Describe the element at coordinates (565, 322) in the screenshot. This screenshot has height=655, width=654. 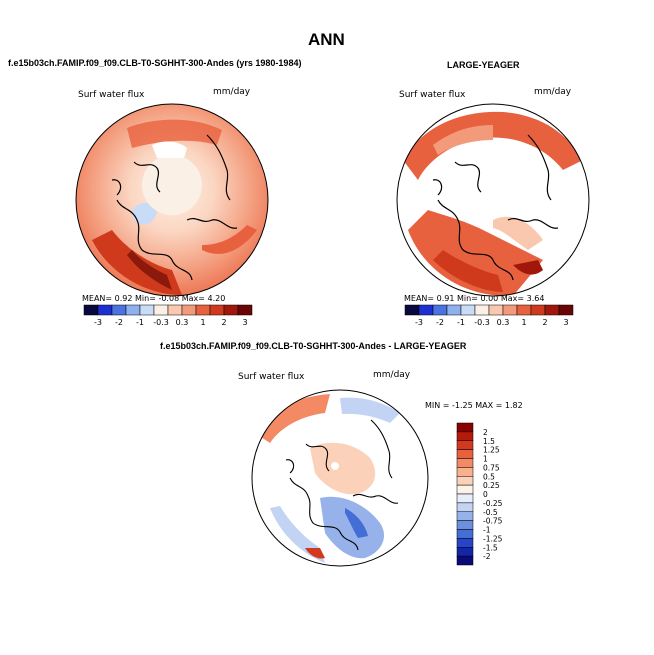
I see `right-colorbar-tick-label: 3` at that location.